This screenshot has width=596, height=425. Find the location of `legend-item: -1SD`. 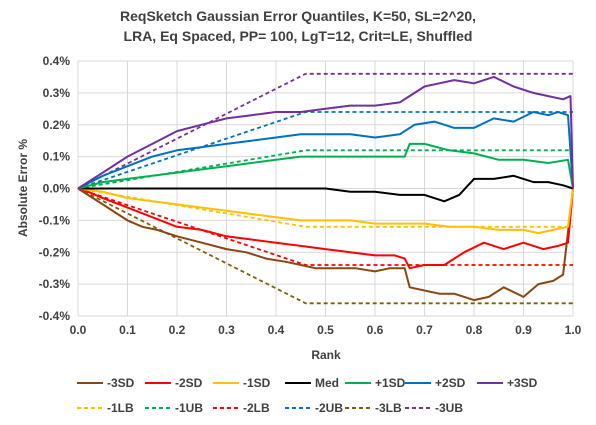

legend-item: -1SD is located at coordinates (242, 383).